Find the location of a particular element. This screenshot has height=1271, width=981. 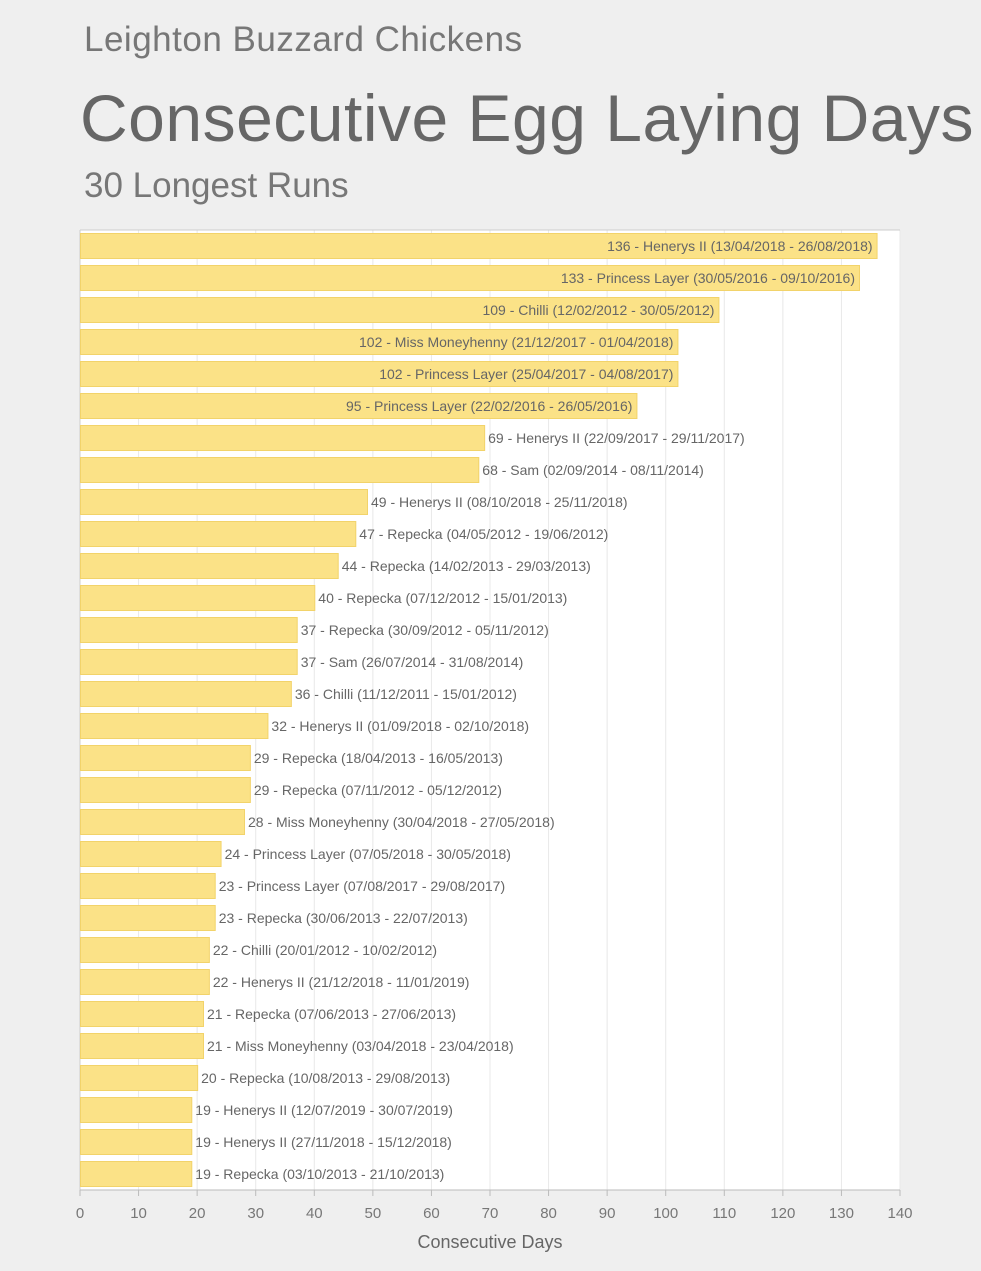

x-tick-label: 100 is located at coordinates (665, 1213).